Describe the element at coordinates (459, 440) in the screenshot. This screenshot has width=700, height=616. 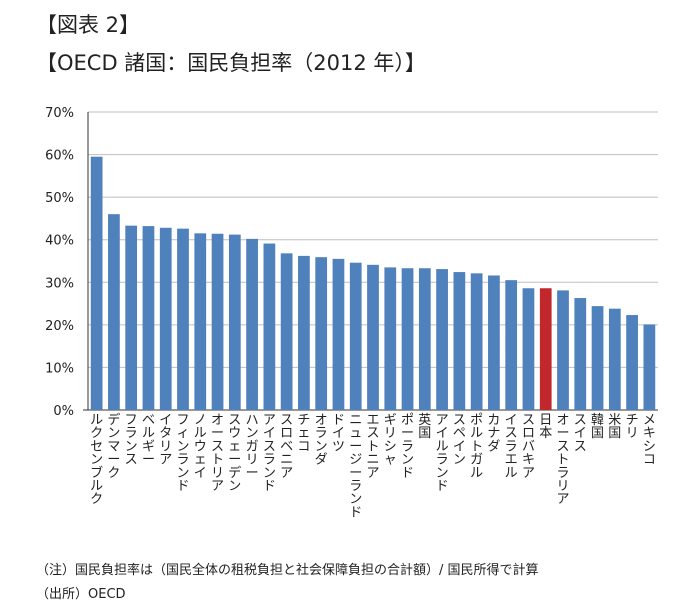
I see `x-tick-label: スペイン` at that location.